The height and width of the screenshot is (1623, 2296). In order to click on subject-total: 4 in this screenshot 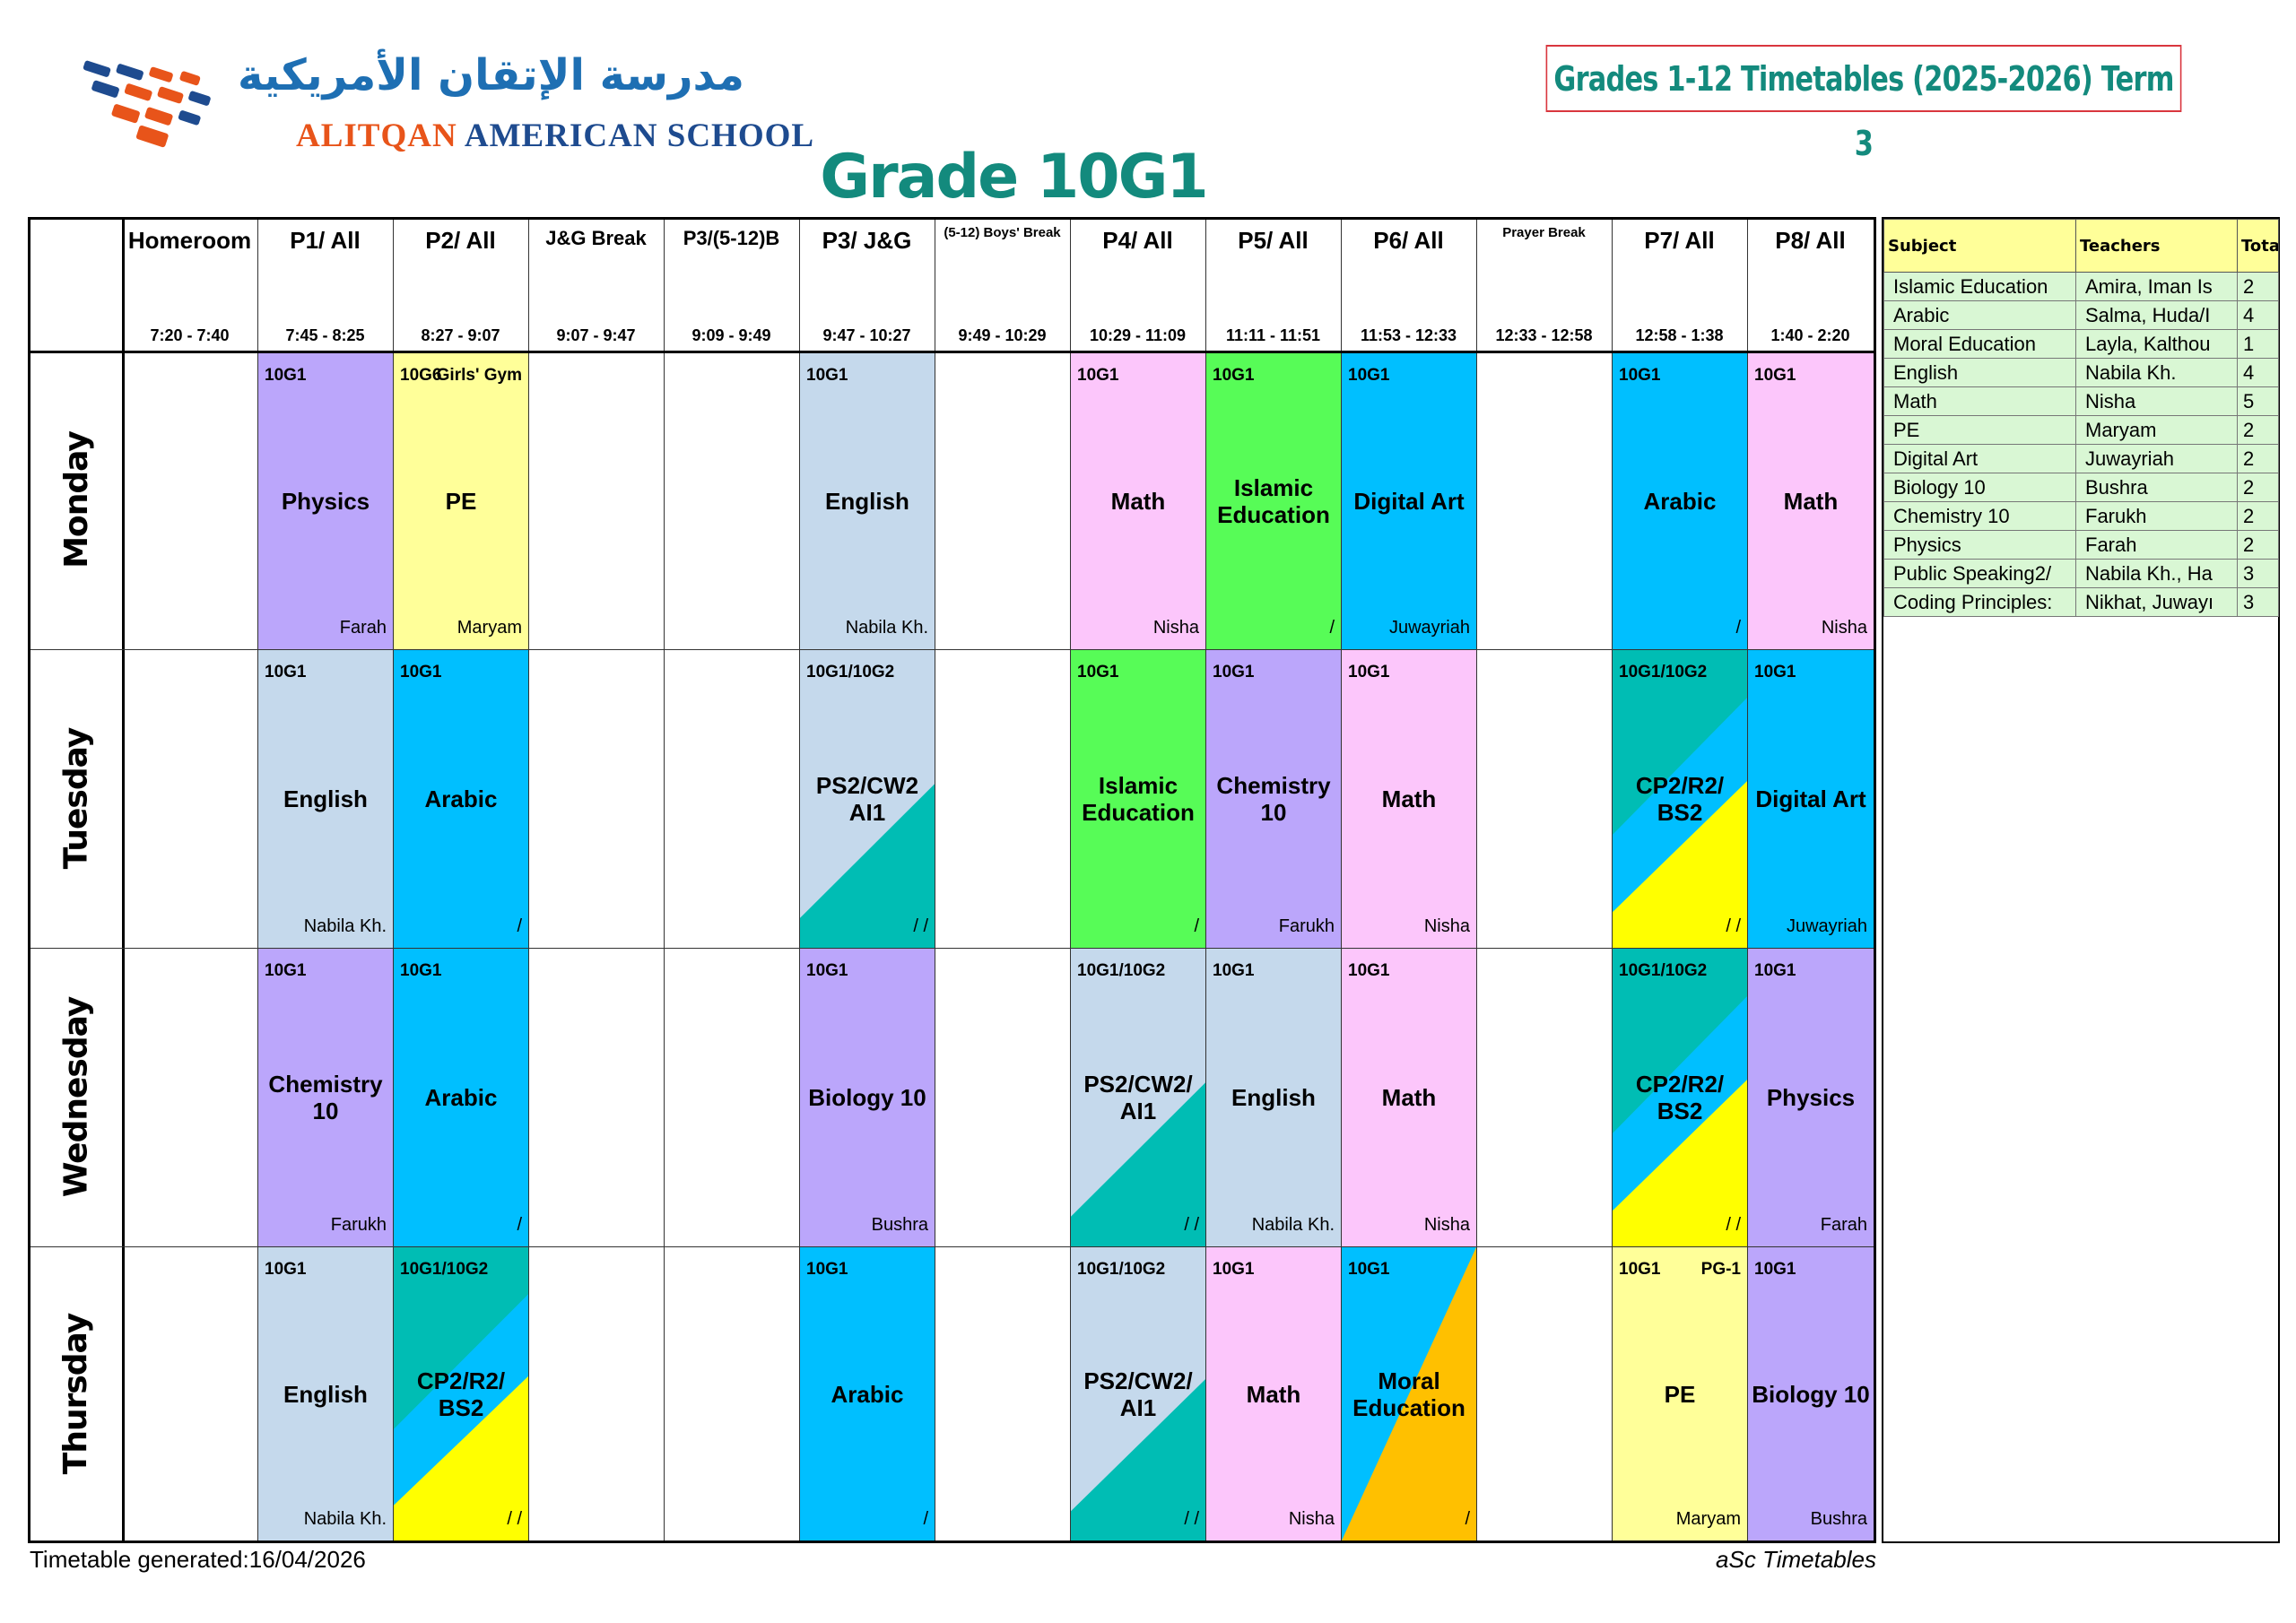, I will do `click(2258, 315)`.